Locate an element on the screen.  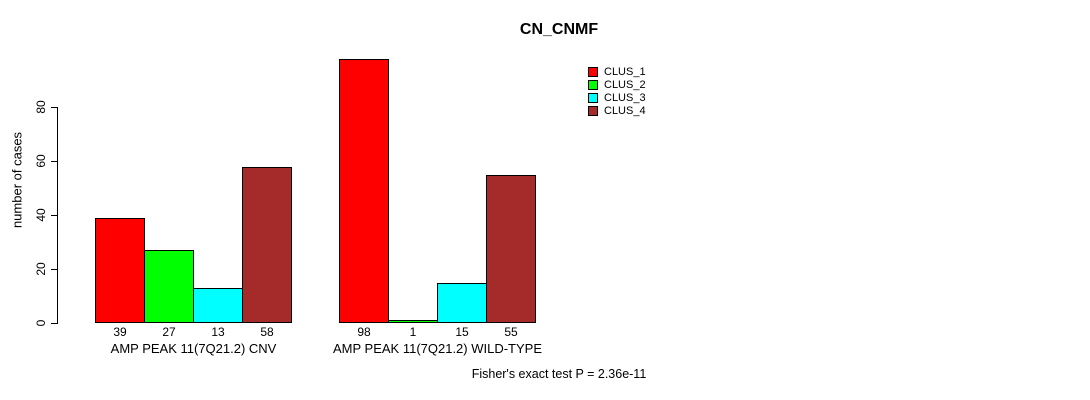
bar-value-label: 15 is located at coordinates (462, 332).